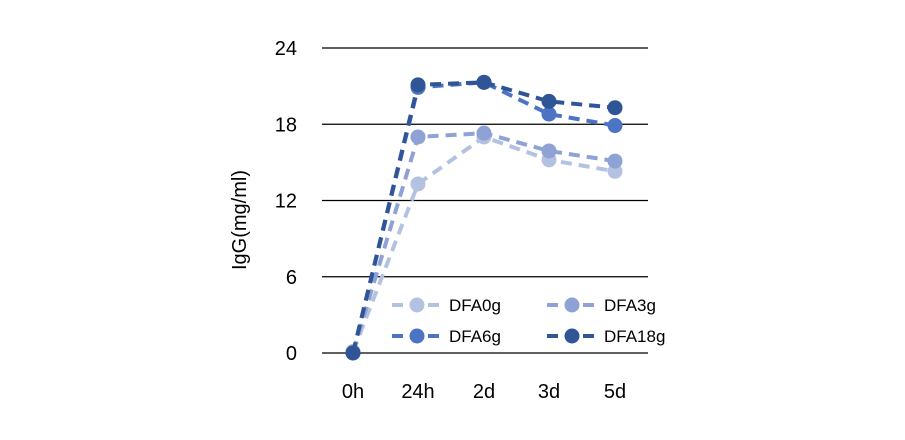 The width and height of the screenshot is (905, 440). Describe the element at coordinates (549, 392) in the screenshot. I see `x-tick-label: 3d` at that location.